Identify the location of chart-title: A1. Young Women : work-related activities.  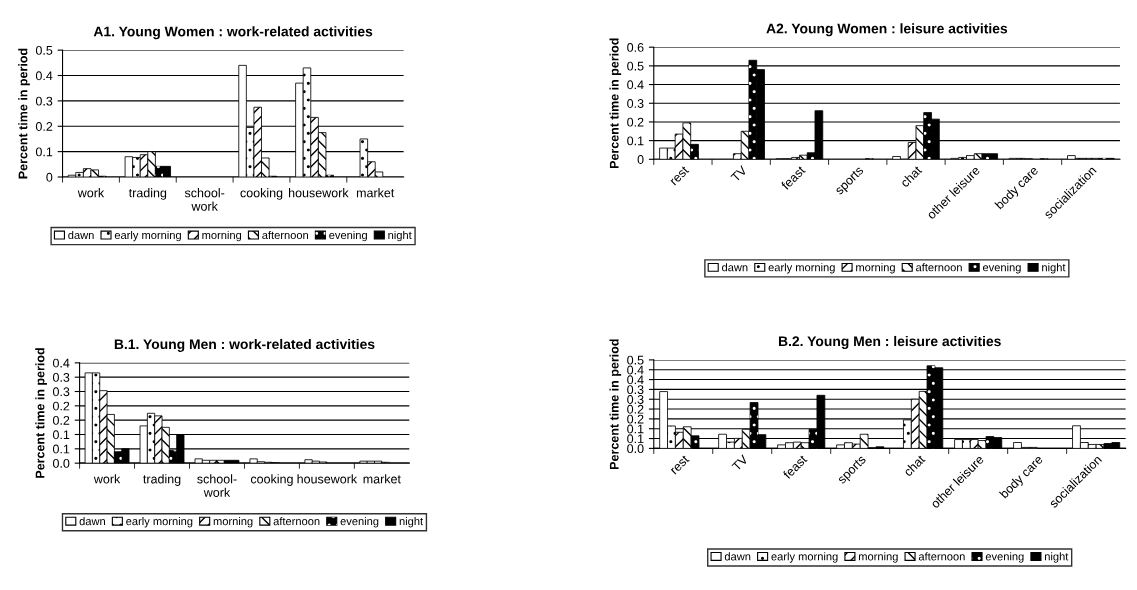
(233, 33).